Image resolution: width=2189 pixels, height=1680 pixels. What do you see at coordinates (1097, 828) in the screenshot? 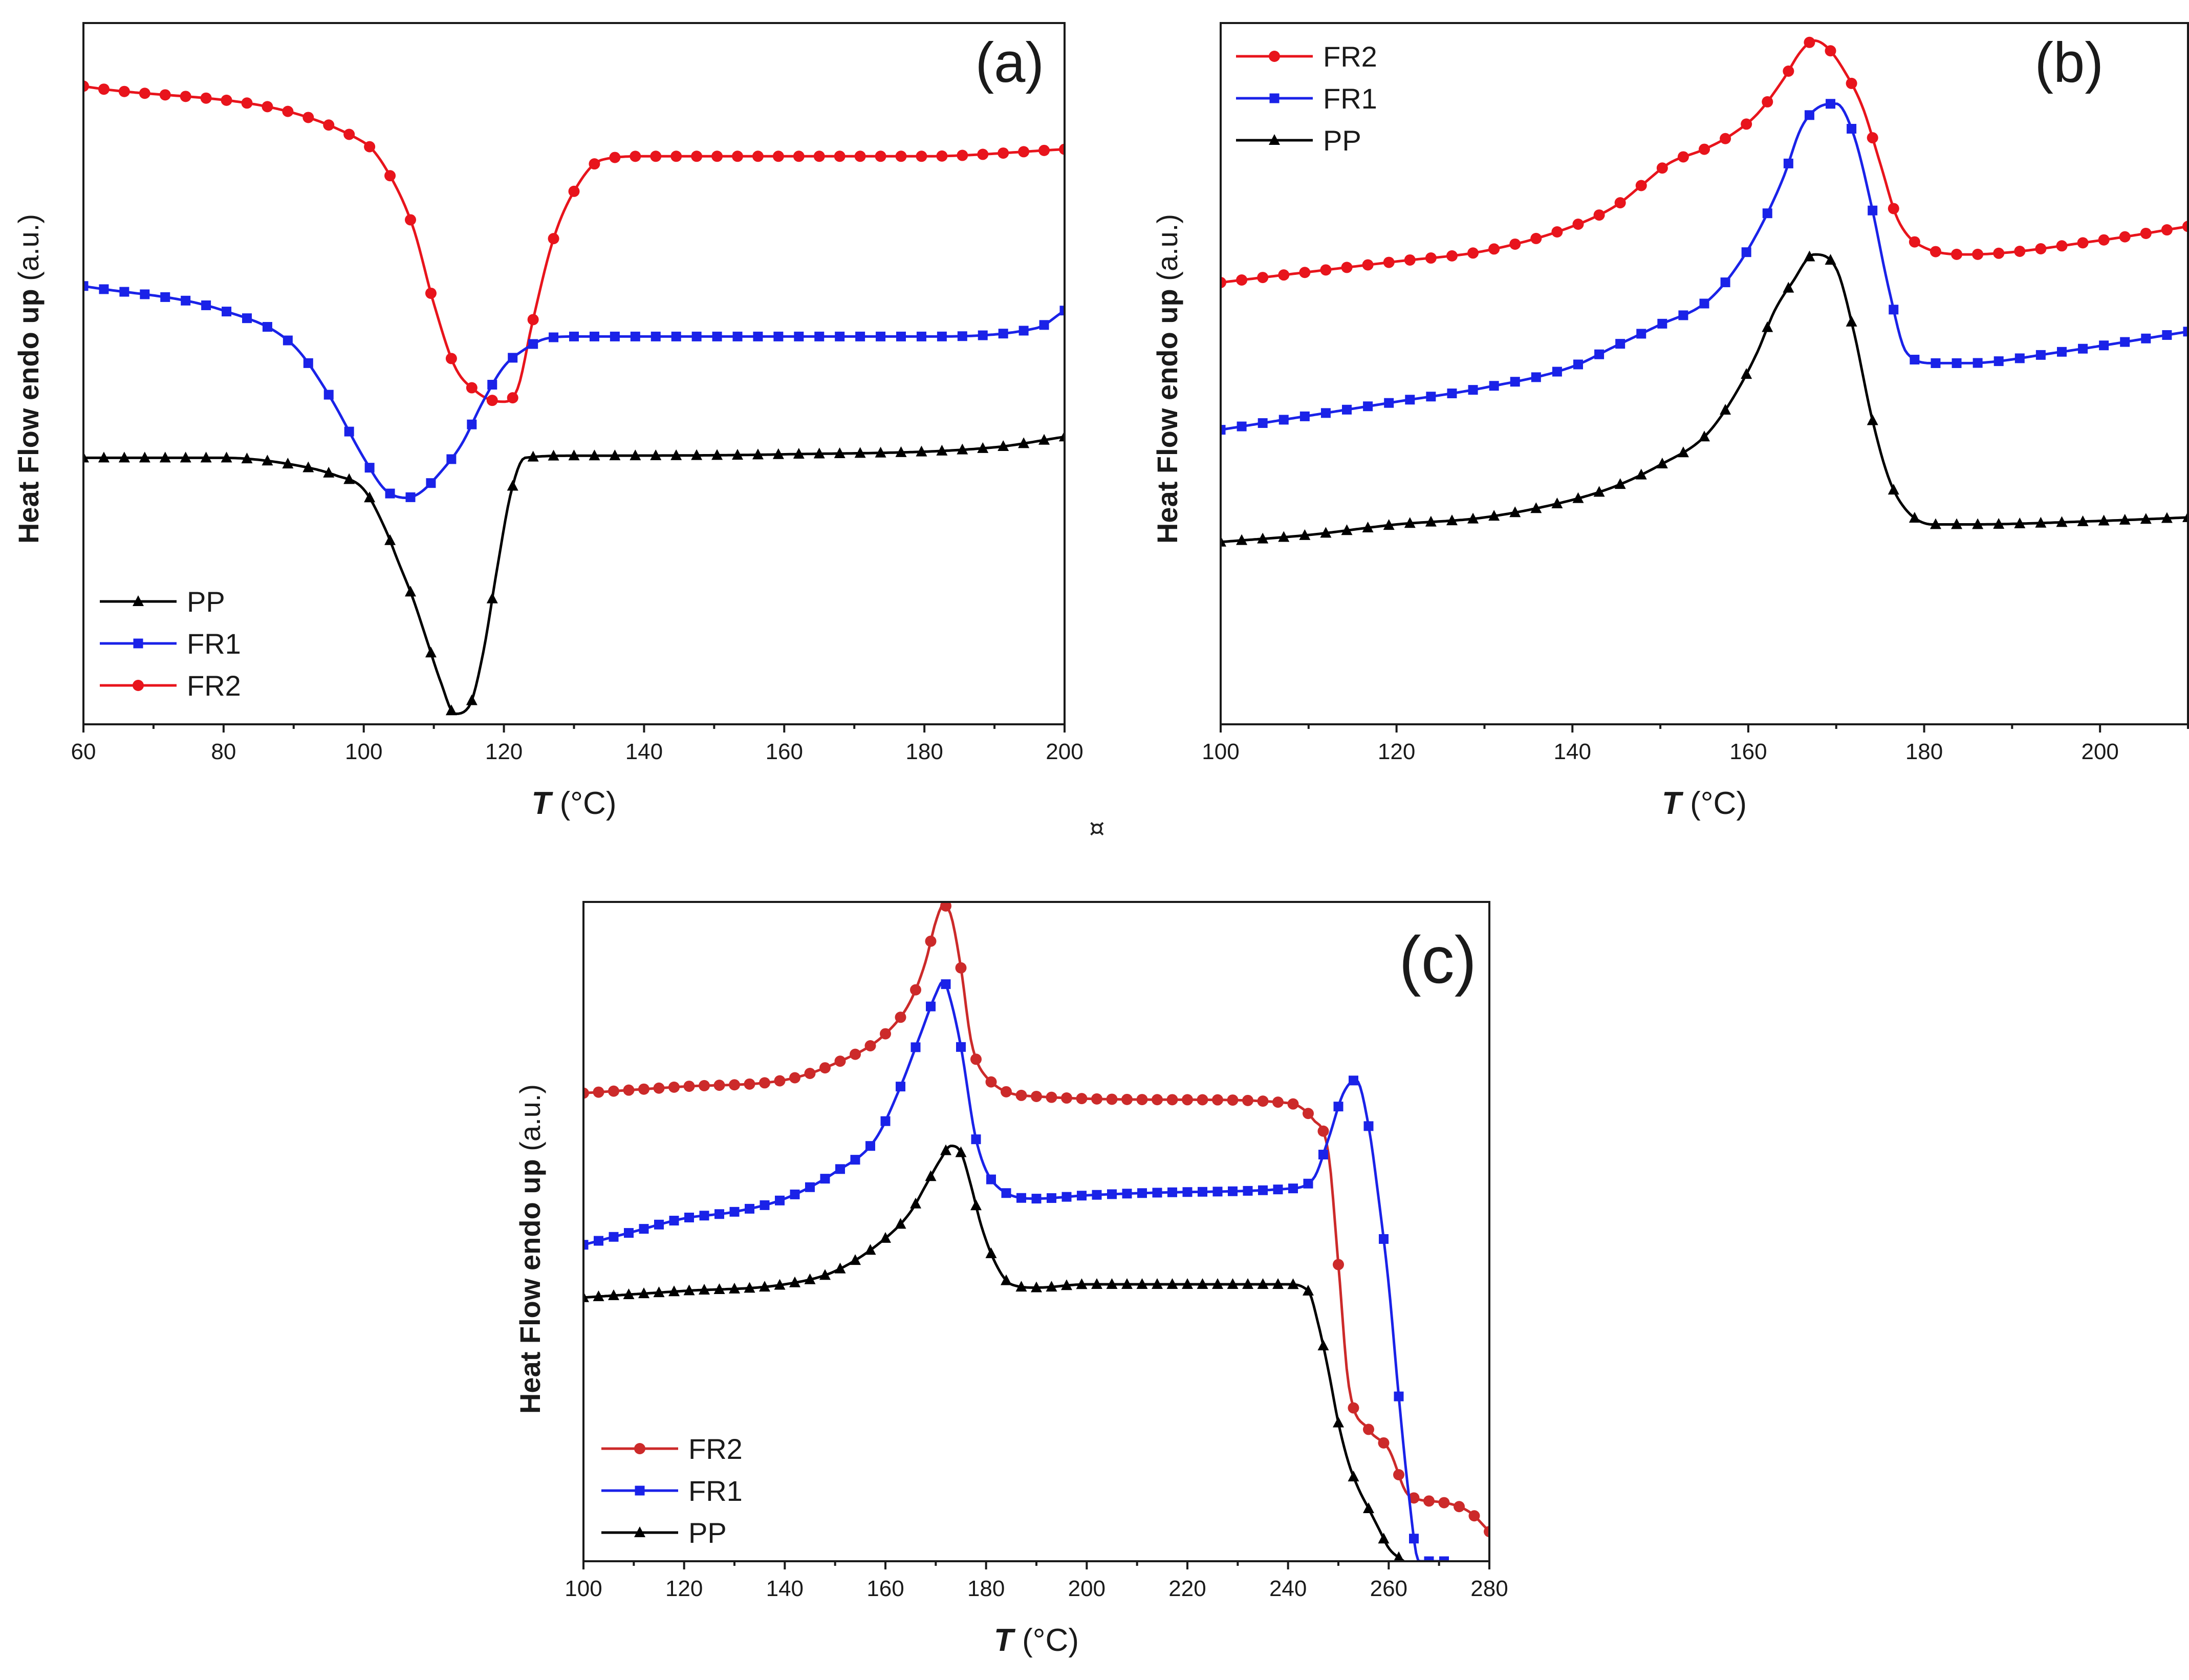
I see `stray-mark: ¤` at bounding box center [1097, 828].